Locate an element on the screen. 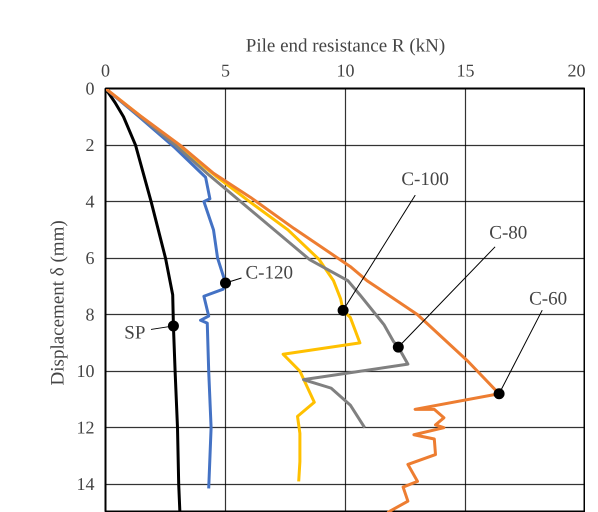 This screenshot has width=598, height=512. y-tick-label: 10 is located at coordinates (85, 371).